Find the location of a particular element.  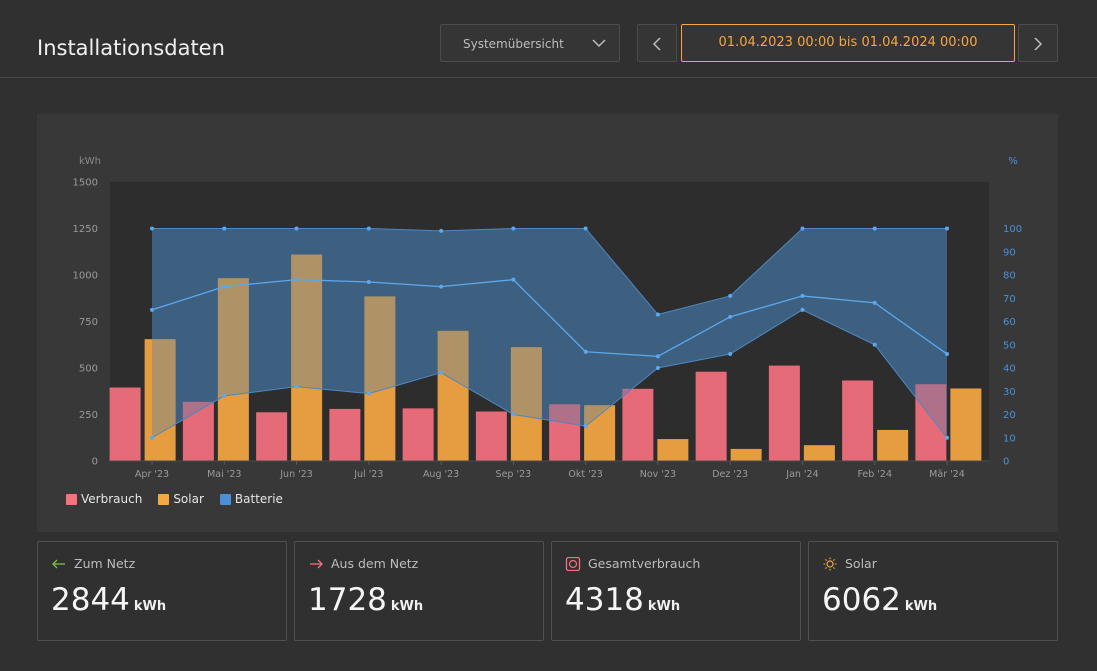

arrow-right-icon is located at coordinates (316, 563).